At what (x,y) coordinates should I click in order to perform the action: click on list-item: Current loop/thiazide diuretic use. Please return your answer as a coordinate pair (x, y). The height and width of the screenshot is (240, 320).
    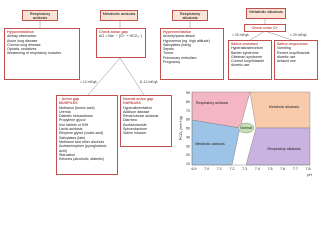
    Looking at the image, I should click on (248, 63).